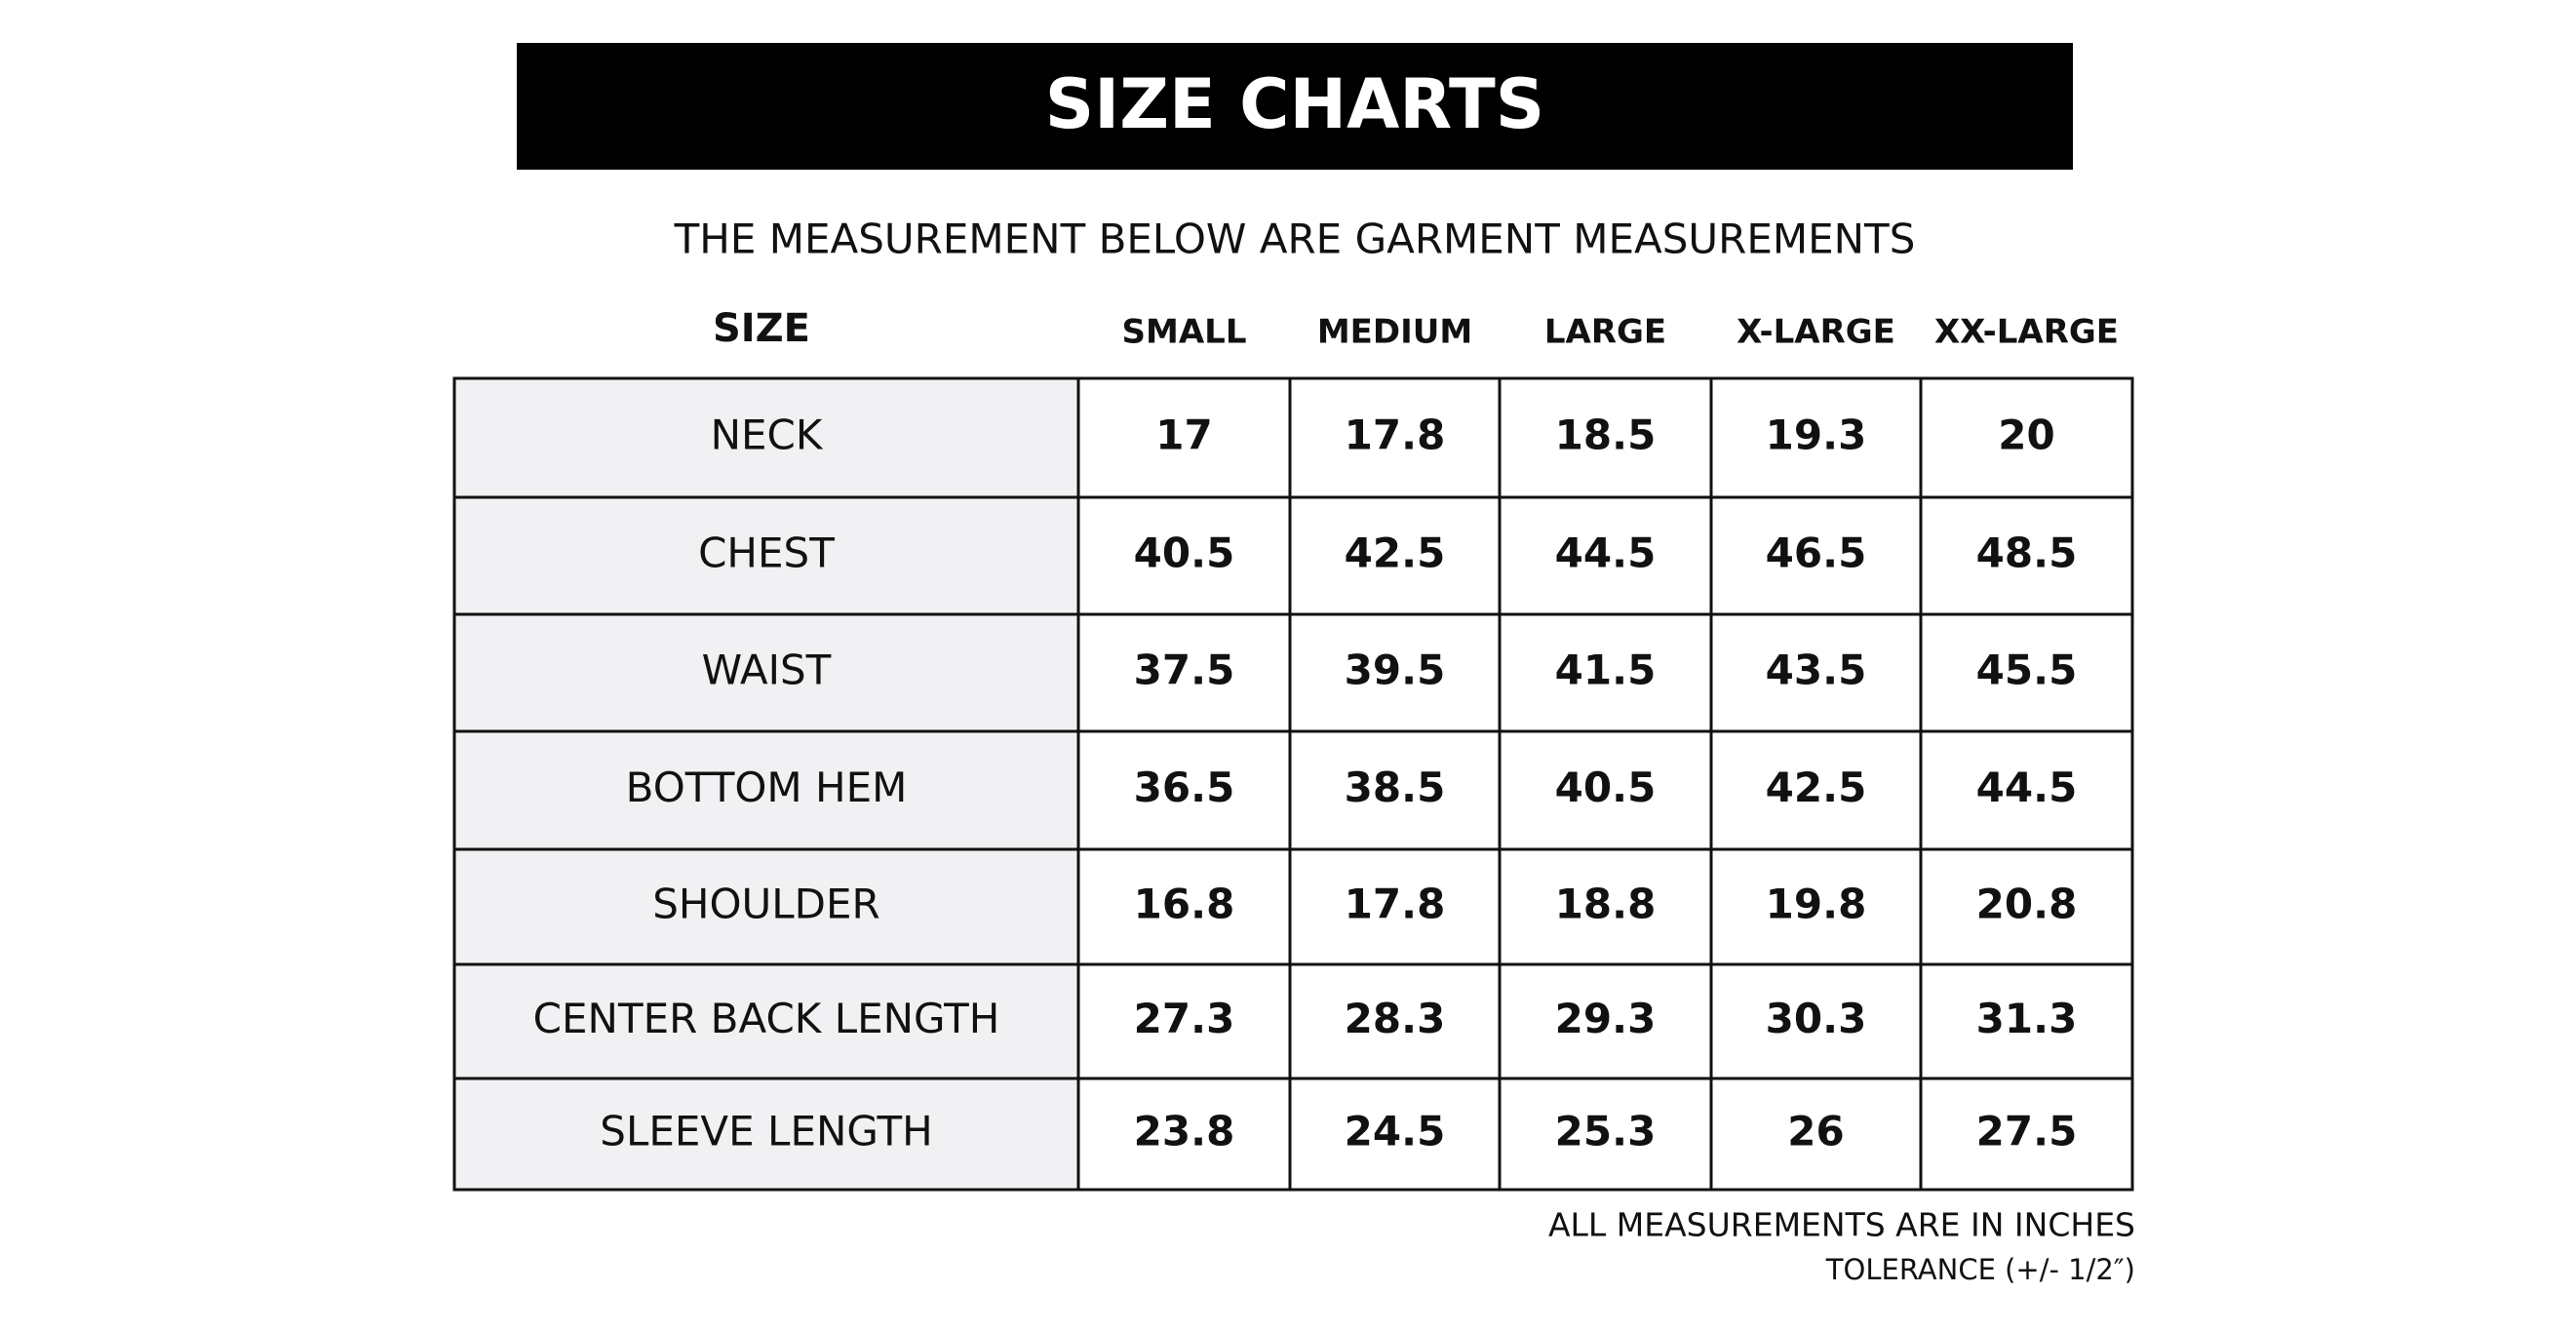 The height and width of the screenshot is (1332, 2576). I want to click on row-label: BOTTOM HEM, so click(767, 787).